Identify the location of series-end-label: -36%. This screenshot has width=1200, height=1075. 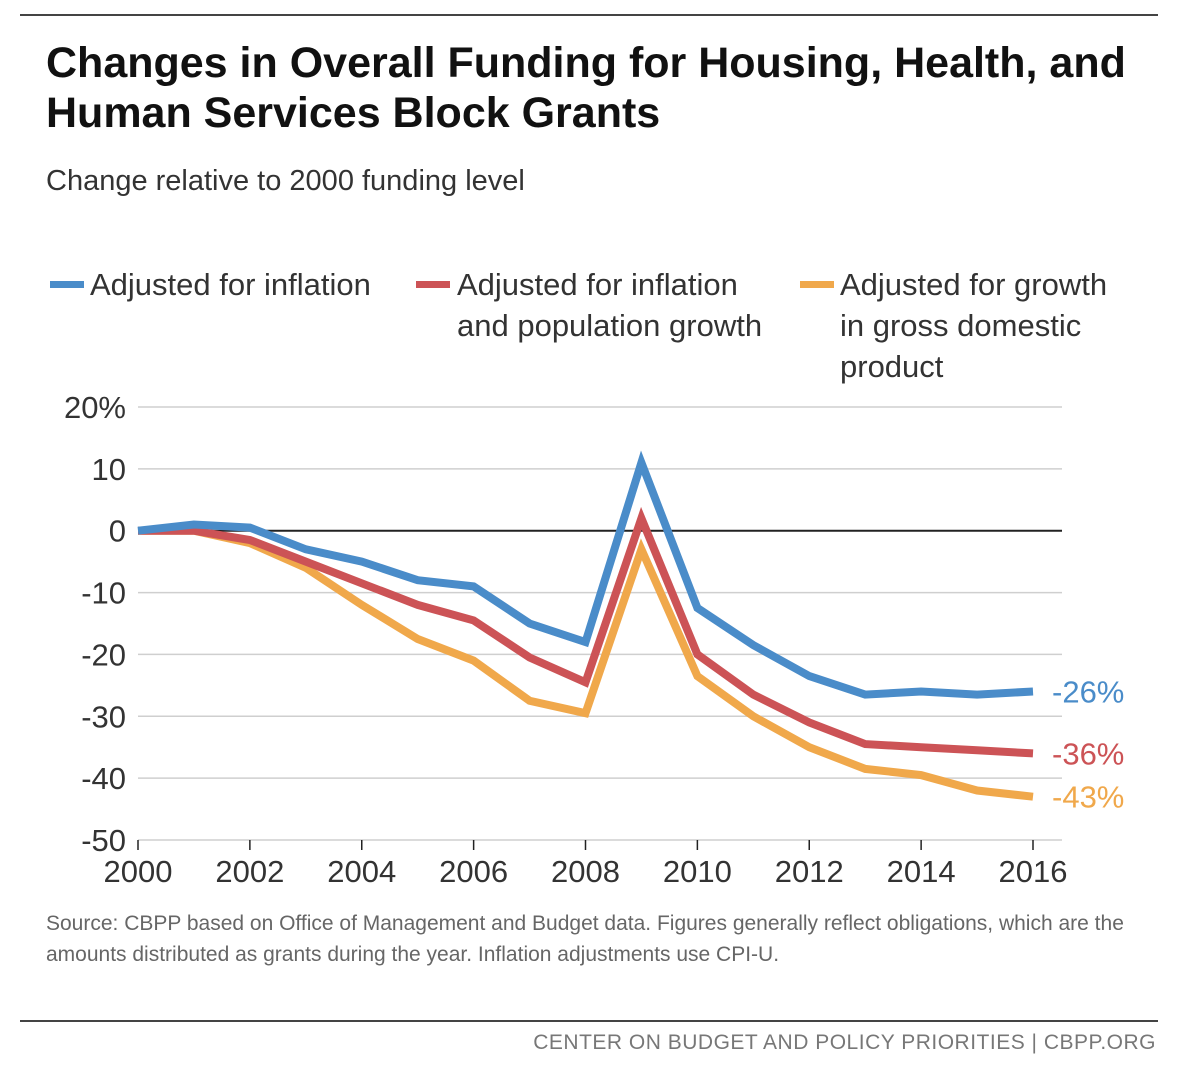
(1088, 753).